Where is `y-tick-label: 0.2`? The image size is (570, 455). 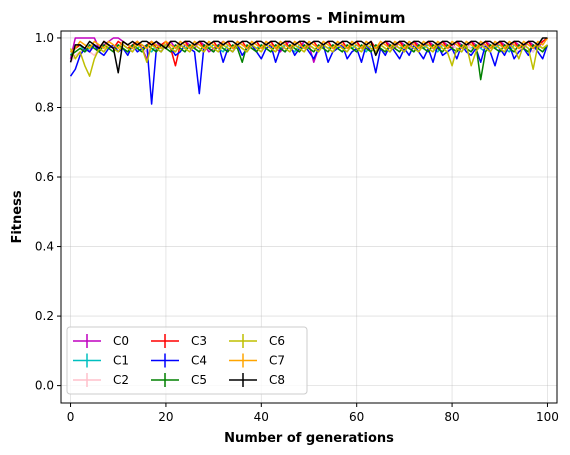
y-tick-label: 0.2 is located at coordinates (44, 316).